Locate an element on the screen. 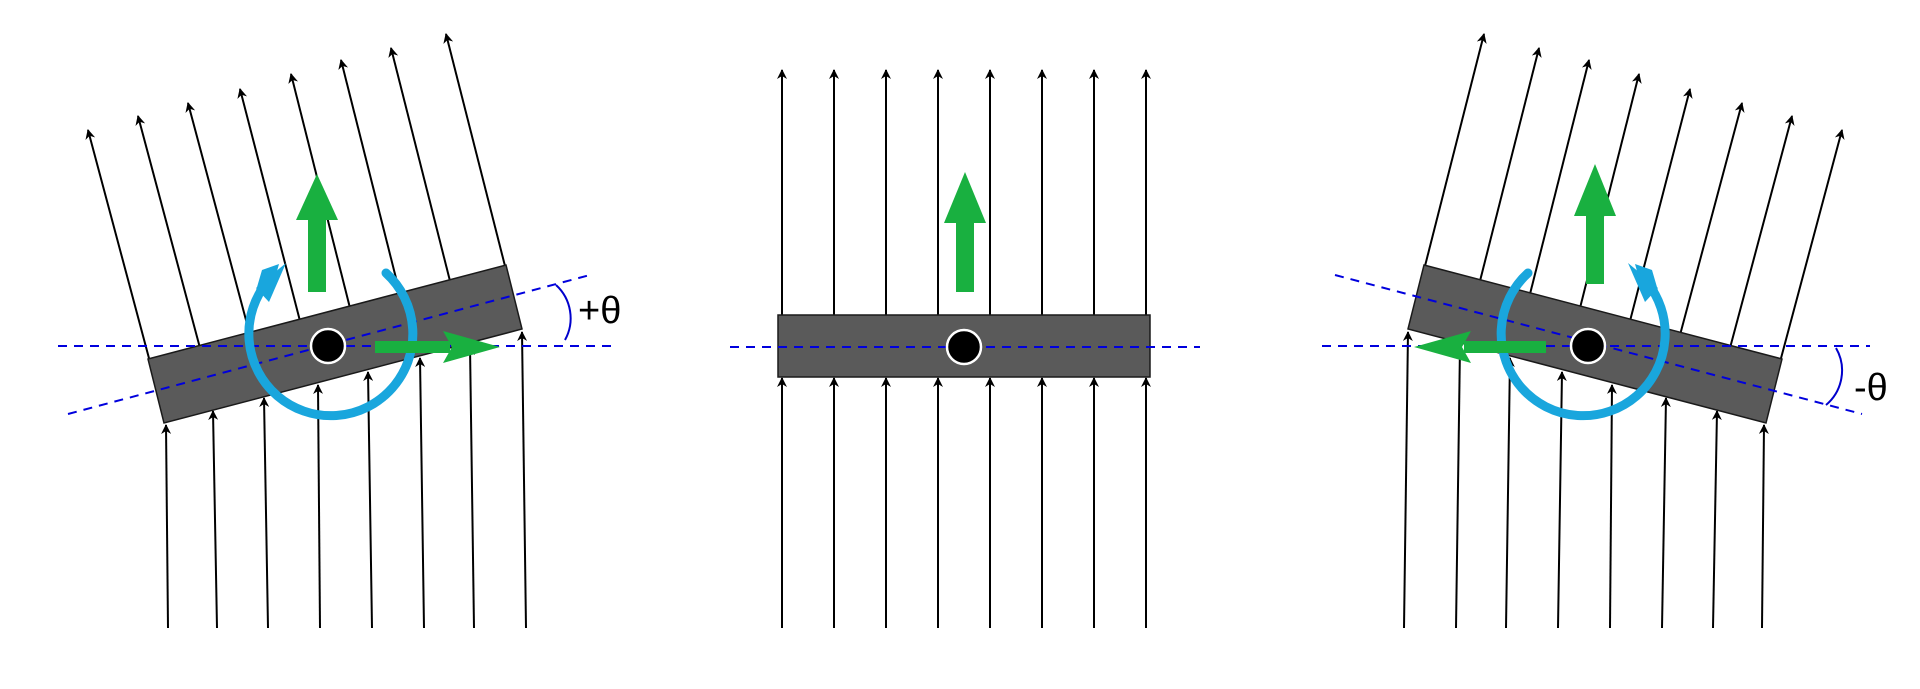 Image resolution: width=1920 pixels, height=689 pixels. side-force-arrow-left-icon is located at coordinates (1480, 347).